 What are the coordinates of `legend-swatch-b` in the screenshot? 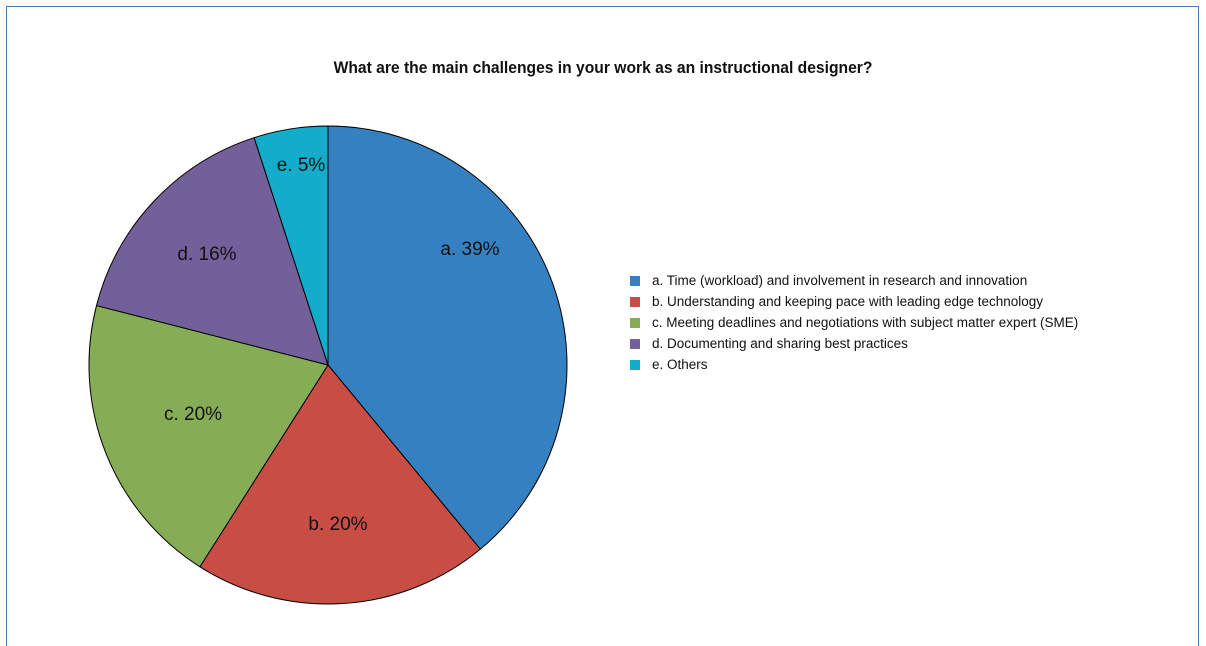 It's located at (635, 301).